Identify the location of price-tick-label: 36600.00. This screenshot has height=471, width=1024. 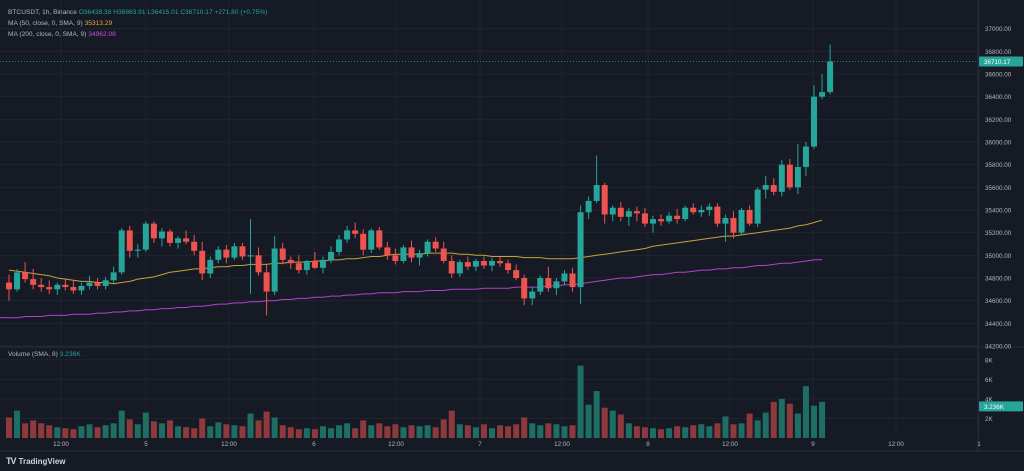
(998, 75).